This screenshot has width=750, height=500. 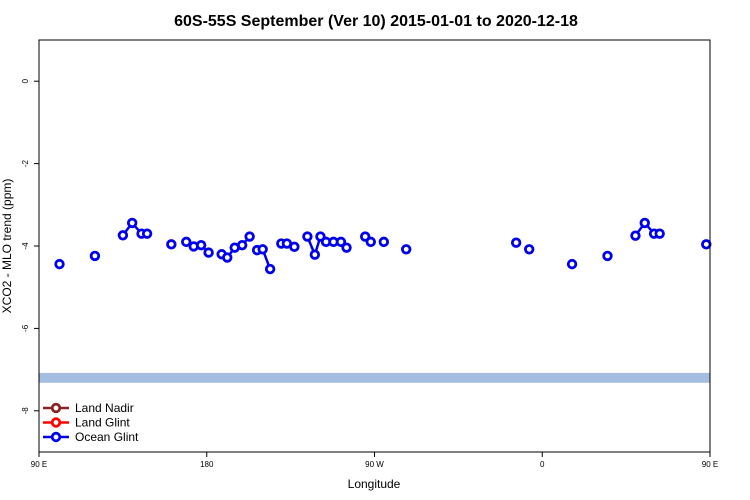 What do you see at coordinates (104, 408) in the screenshot?
I see `legend-label: Land Nadir` at bounding box center [104, 408].